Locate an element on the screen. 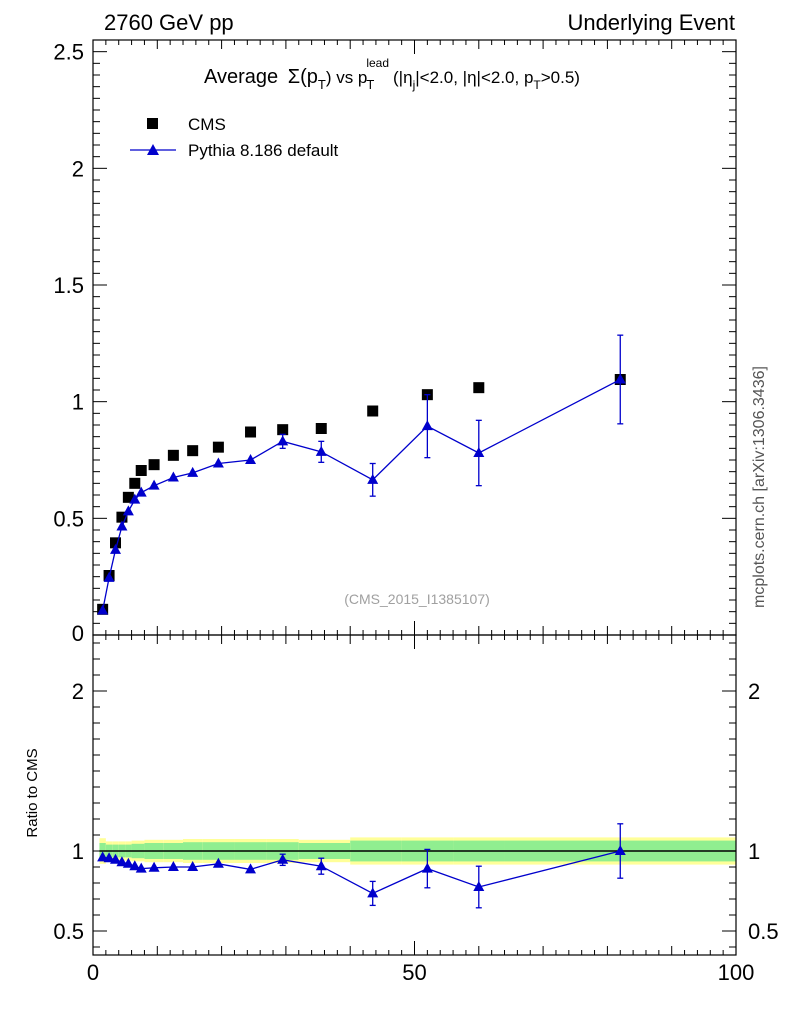 The width and height of the screenshot is (786, 1024). legend-mc-marker is located at coordinates (153, 149).